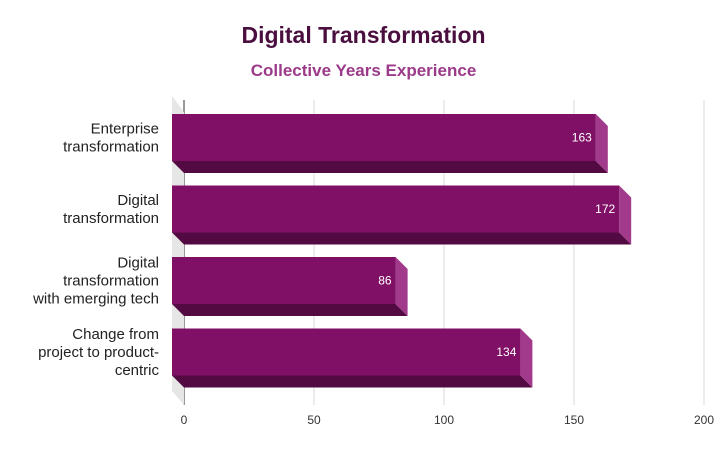 This screenshot has height=450, width=727. What do you see at coordinates (385, 281) in the screenshot?
I see `bar-value-label: 86` at bounding box center [385, 281].